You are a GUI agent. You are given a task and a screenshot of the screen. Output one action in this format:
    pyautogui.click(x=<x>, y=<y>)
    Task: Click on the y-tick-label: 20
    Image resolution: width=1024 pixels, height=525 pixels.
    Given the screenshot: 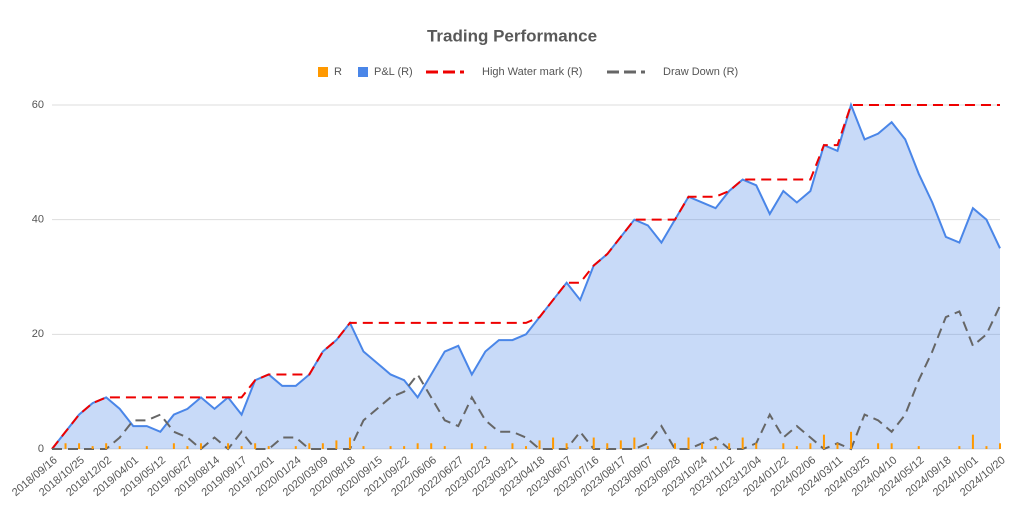 What is the action you would take?
    pyautogui.click(x=38, y=334)
    